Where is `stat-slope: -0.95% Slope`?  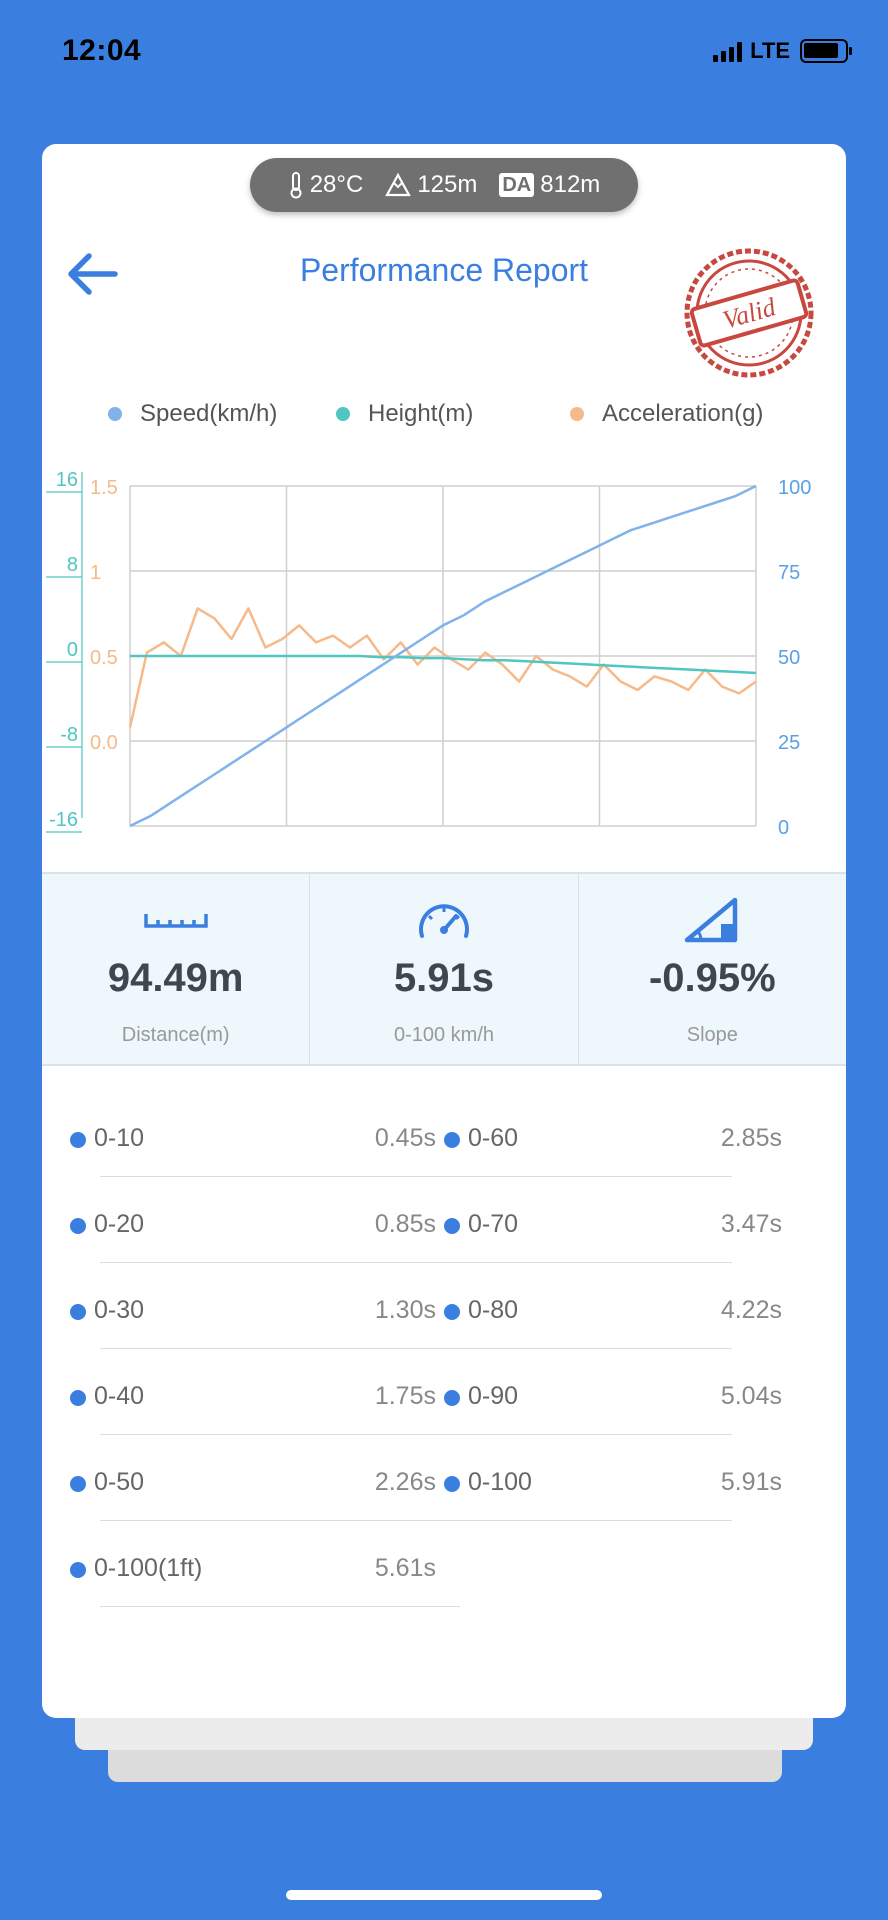
stat-slope: -0.95% Slope is located at coordinates (711, 969).